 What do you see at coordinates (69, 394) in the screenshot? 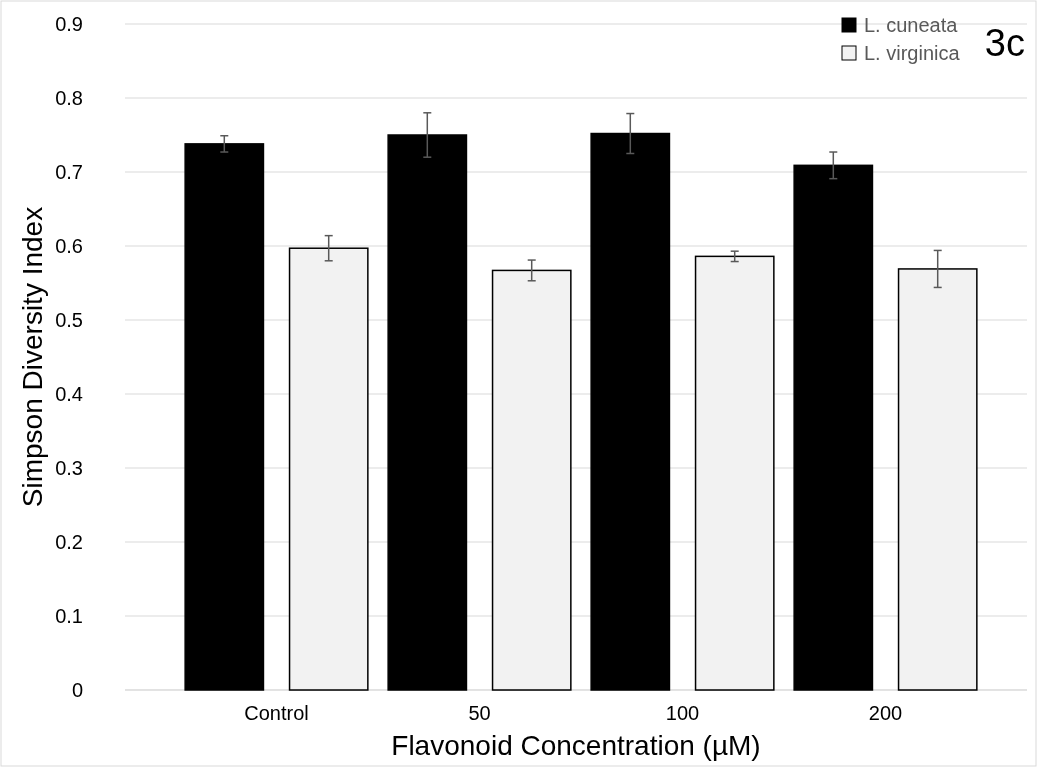
I see `y-tick-label: 0.4` at bounding box center [69, 394].